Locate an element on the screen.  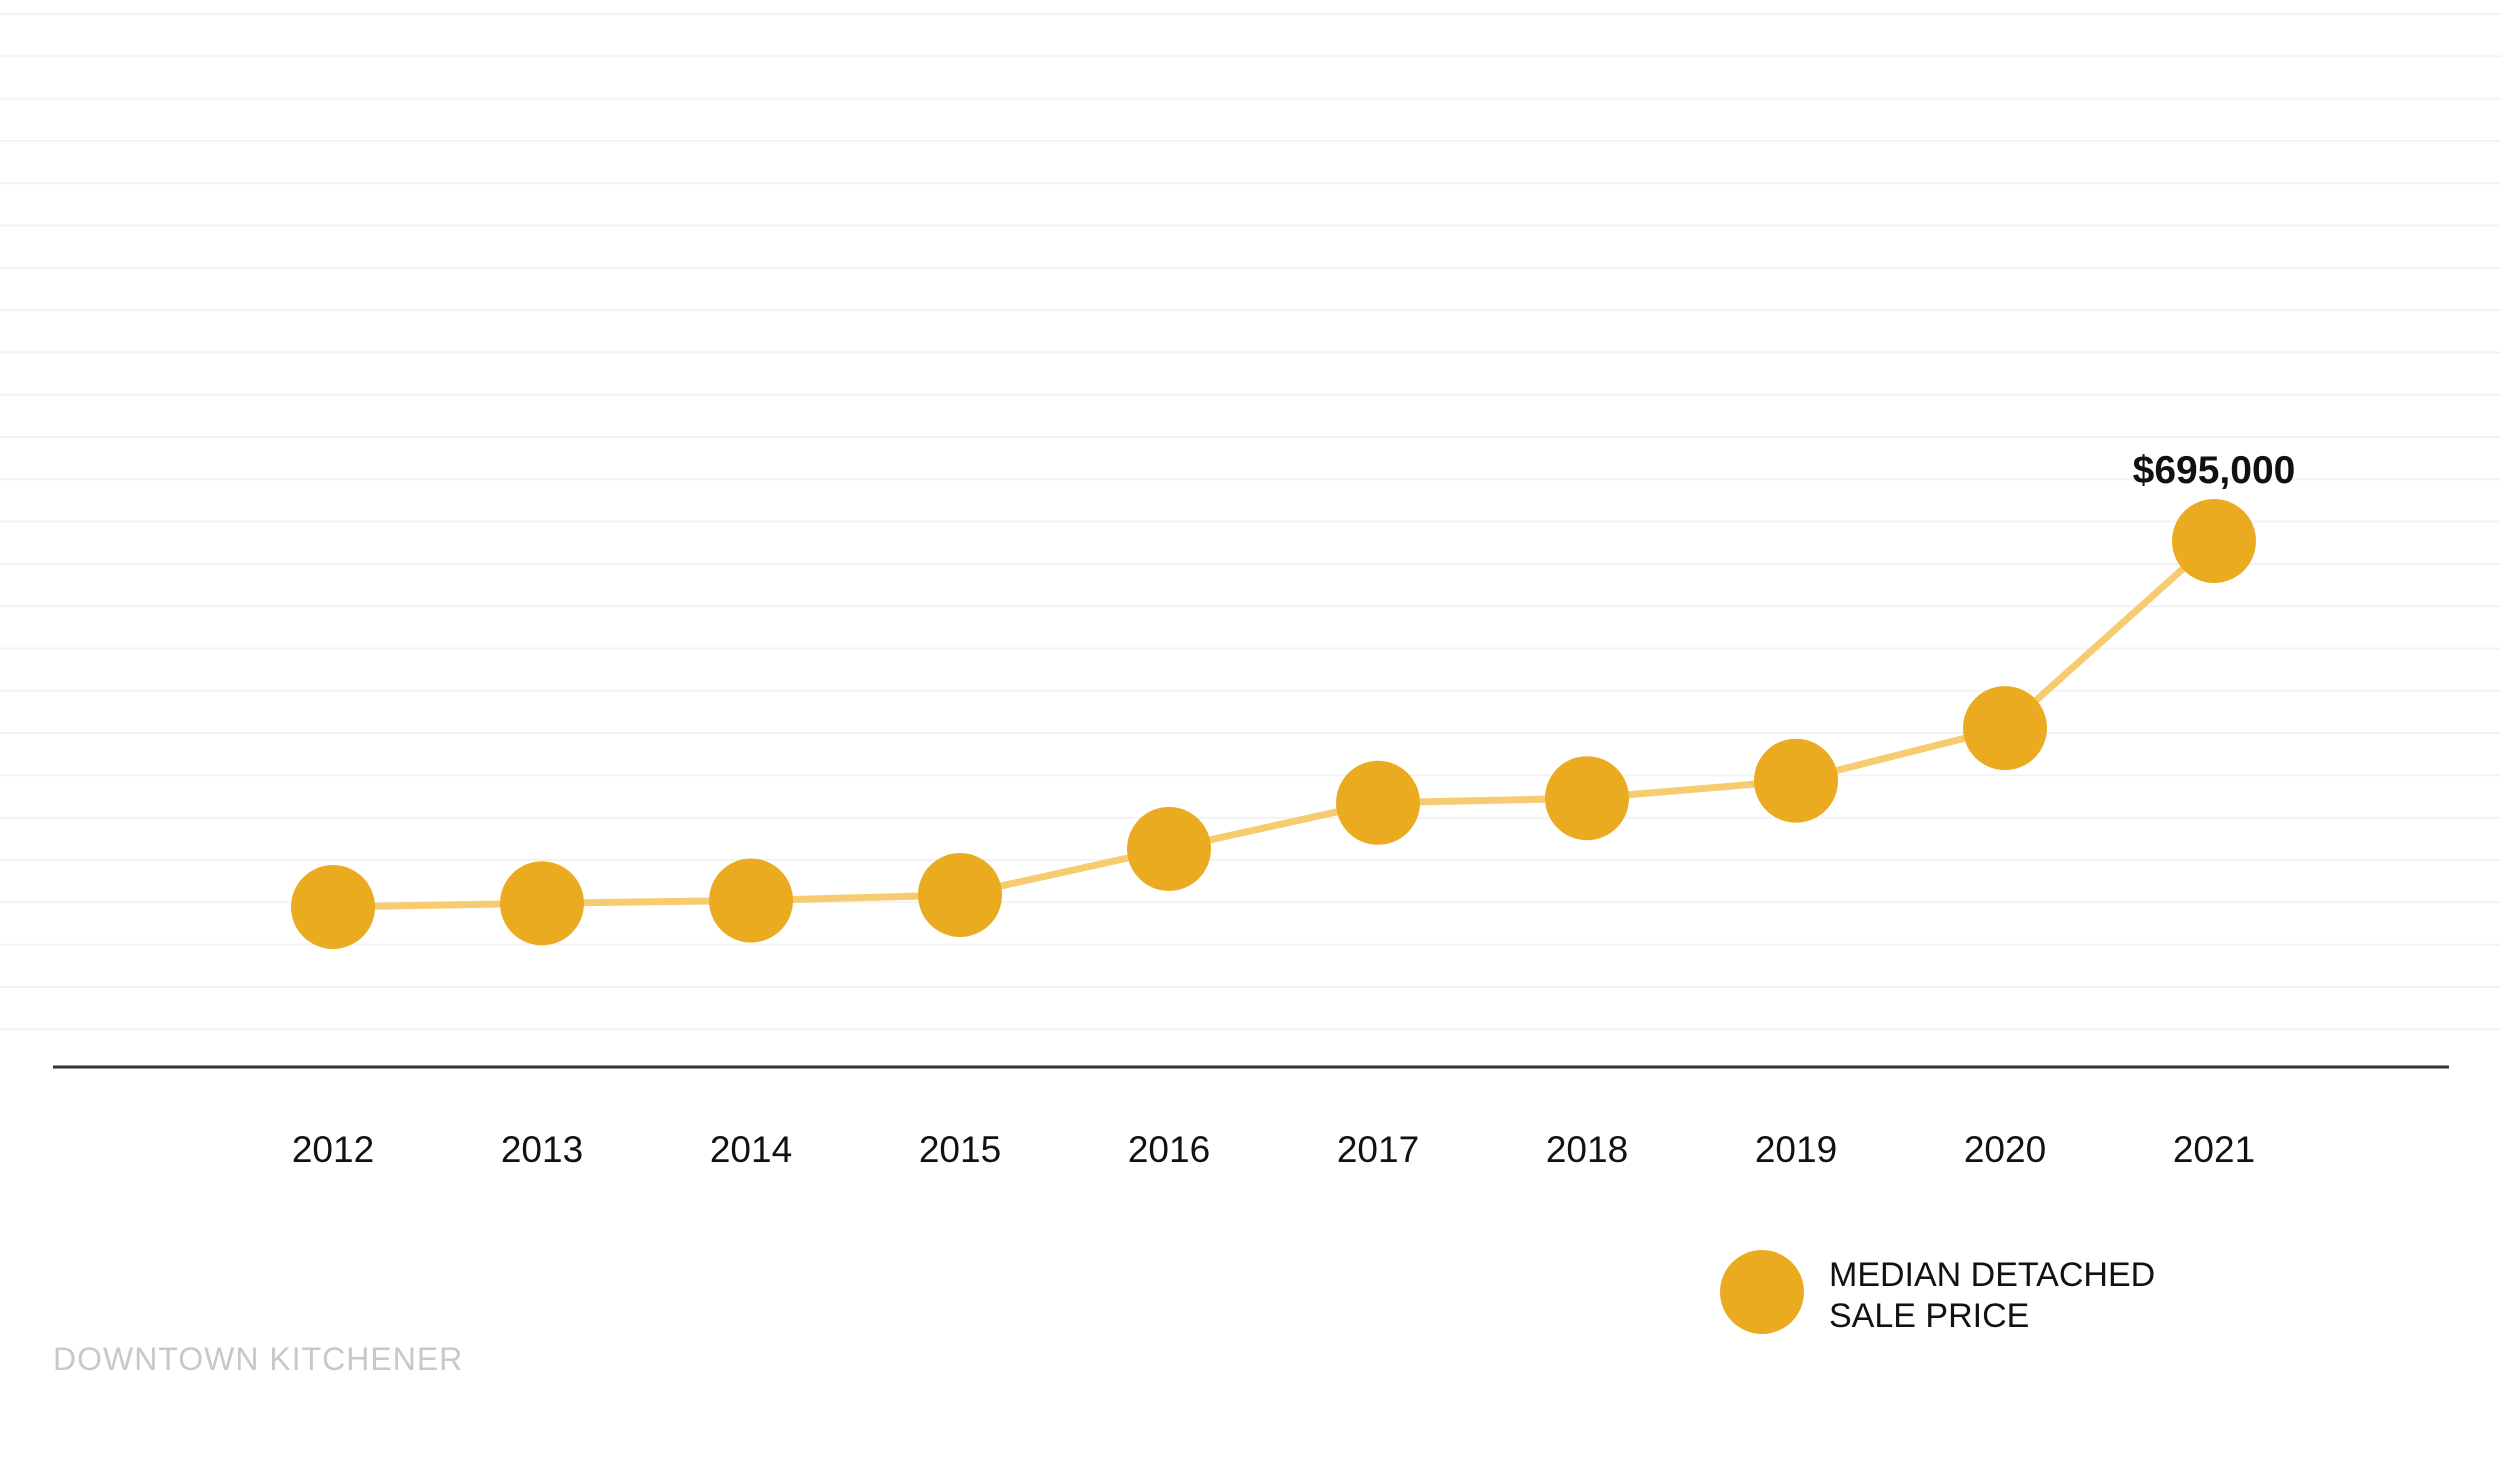
x-tick-label-2014: 2014 is located at coordinates (751, 1149).